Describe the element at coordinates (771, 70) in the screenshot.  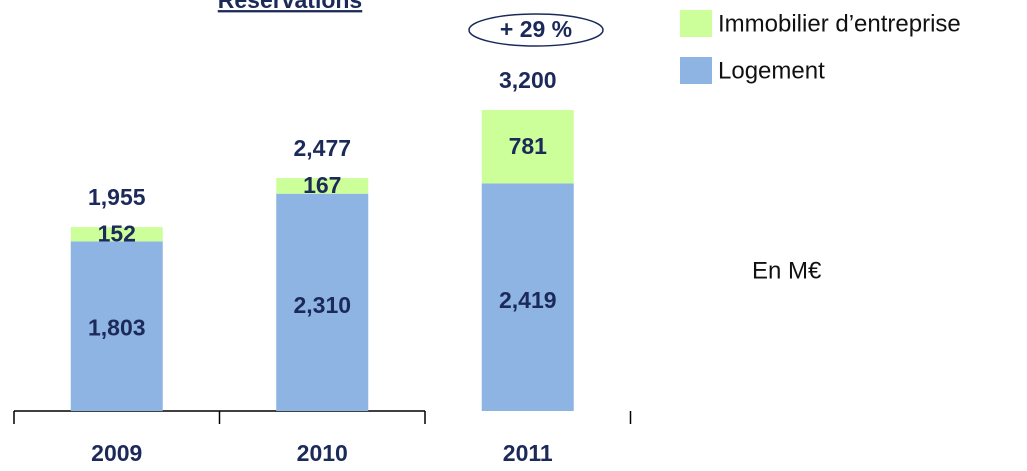
I see `legend-label: Logement` at that location.